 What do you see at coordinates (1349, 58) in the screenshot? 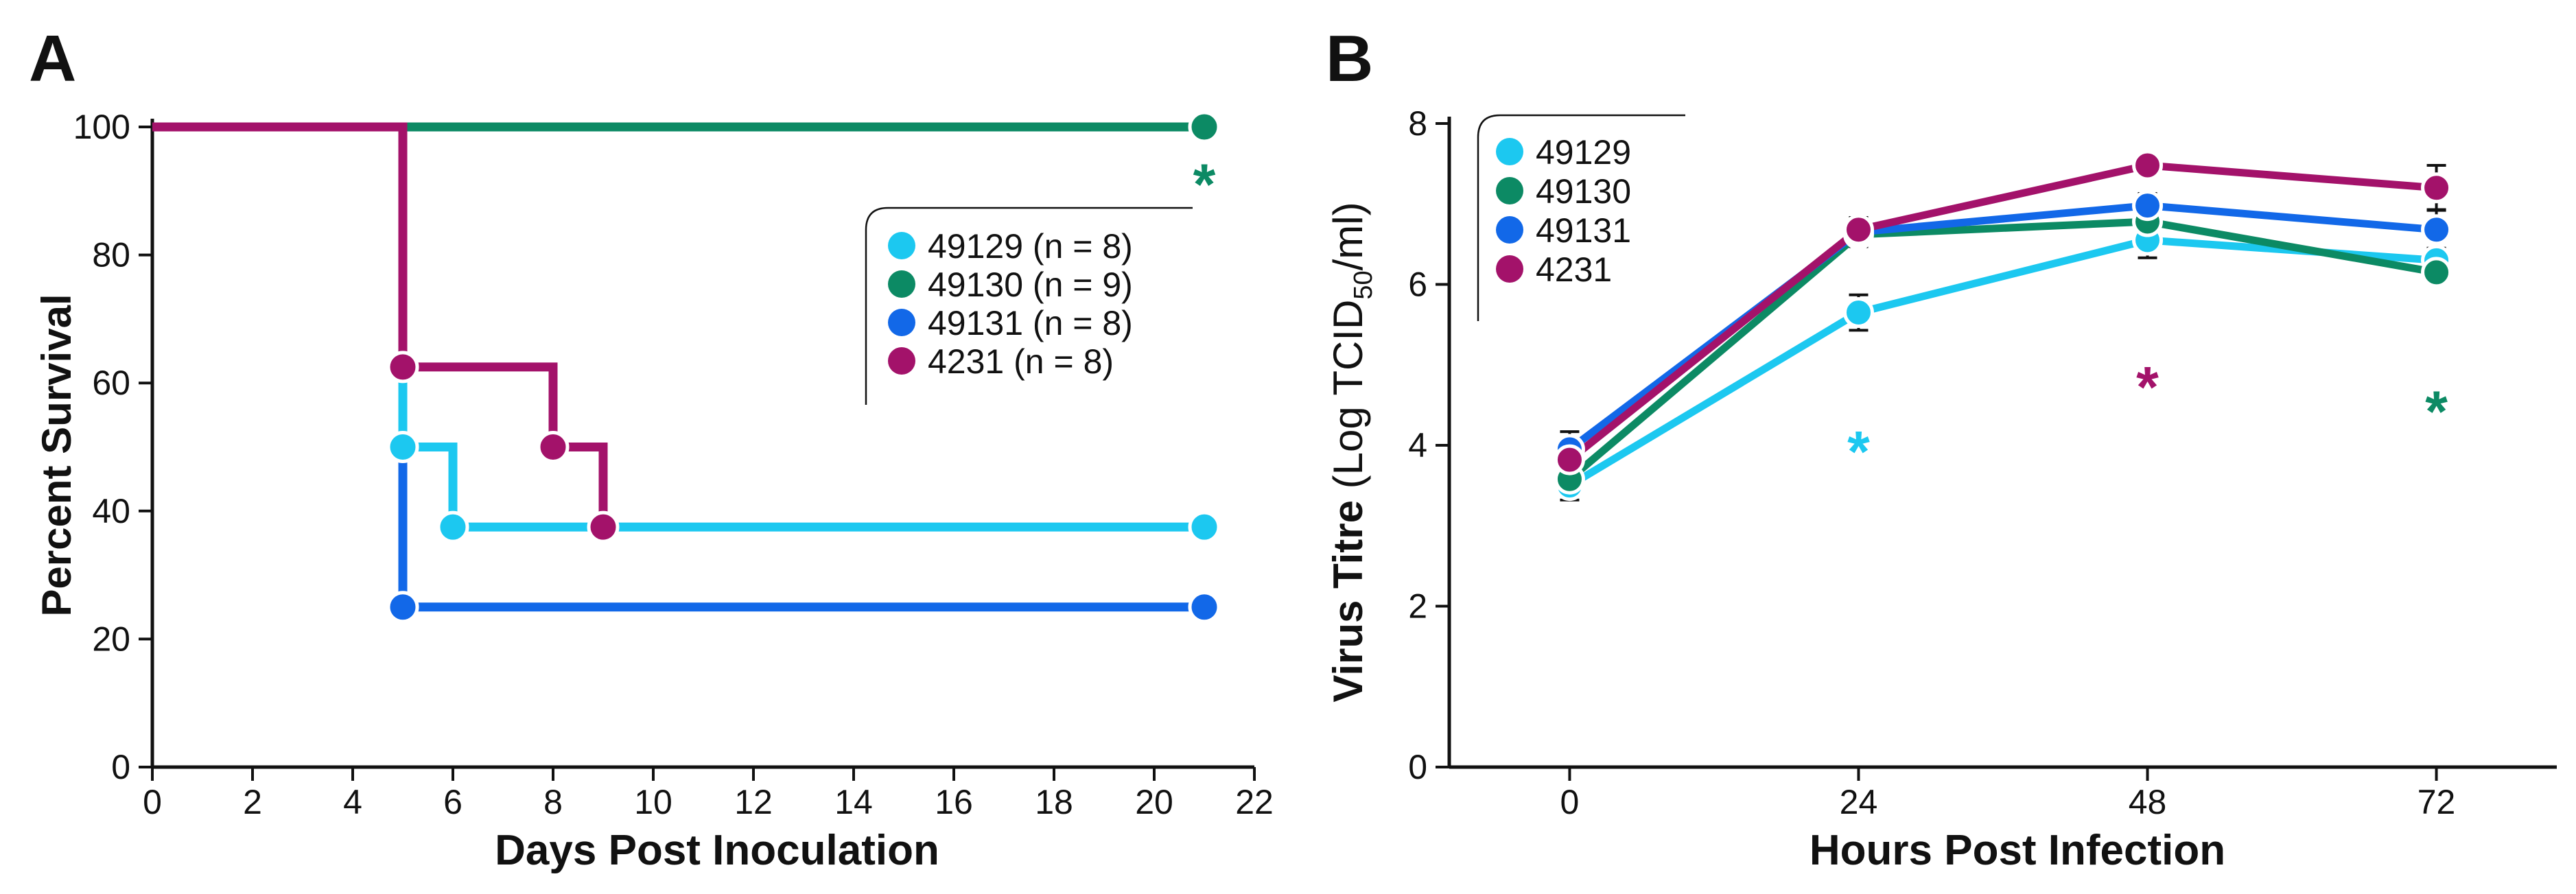
I see `panel-b-label: B` at bounding box center [1349, 58].